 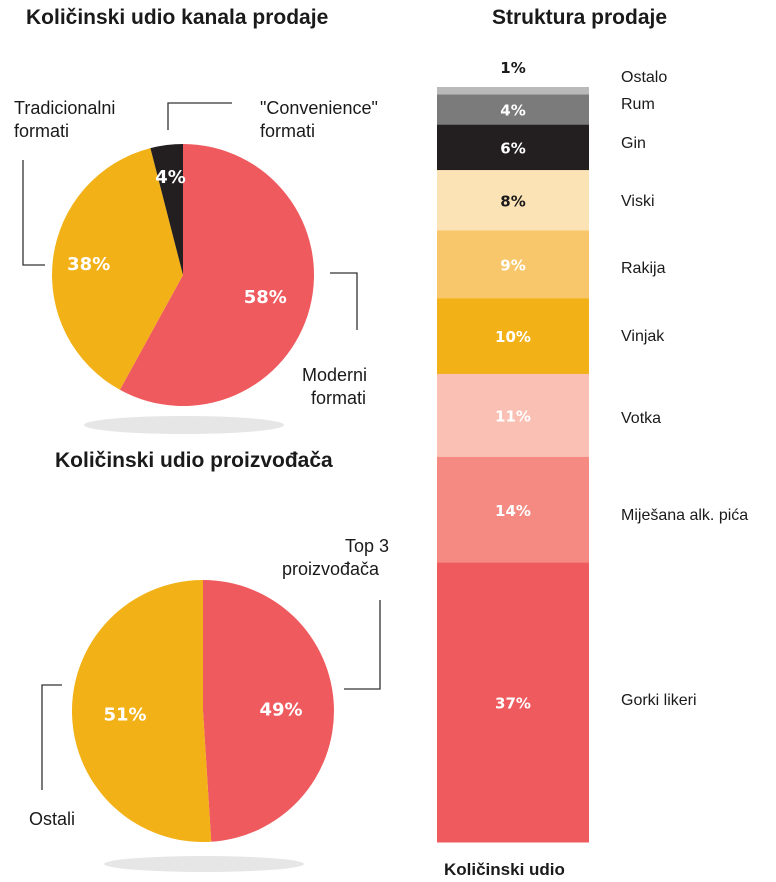 I want to click on label-convenience-line2: formati, so click(x=288, y=131).